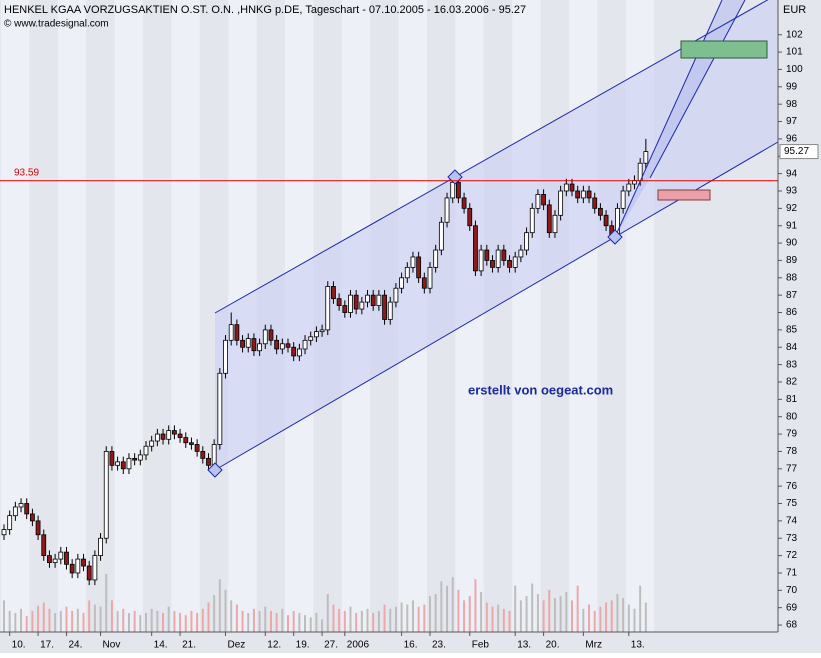 Image resolution: width=821 pixels, height=658 pixels. What do you see at coordinates (792, 434) in the screenshot?
I see `y-tick-label: 79` at bounding box center [792, 434].